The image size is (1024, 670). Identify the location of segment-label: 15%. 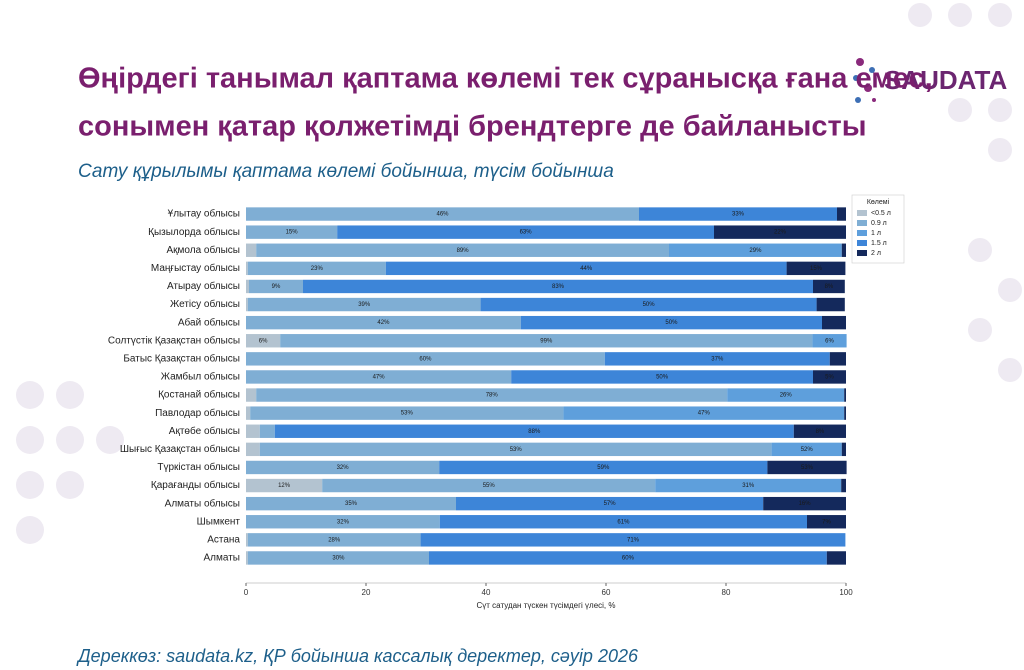
(816, 269).